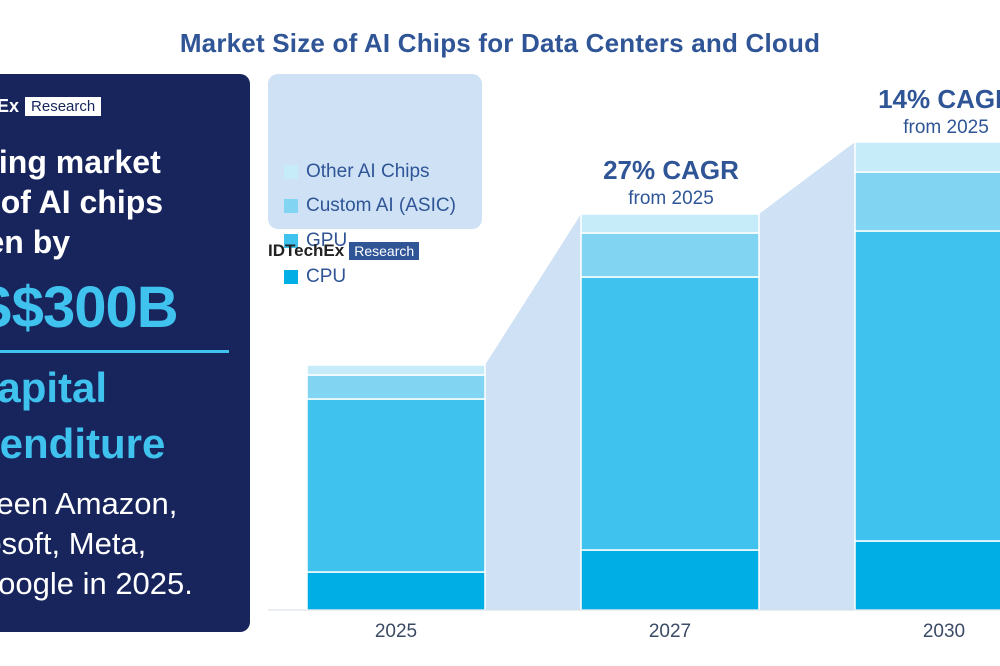  What do you see at coordinates (927, 386) in the screenshot?
I see `bar-2030-gpu` at bounding box center [927, 386].